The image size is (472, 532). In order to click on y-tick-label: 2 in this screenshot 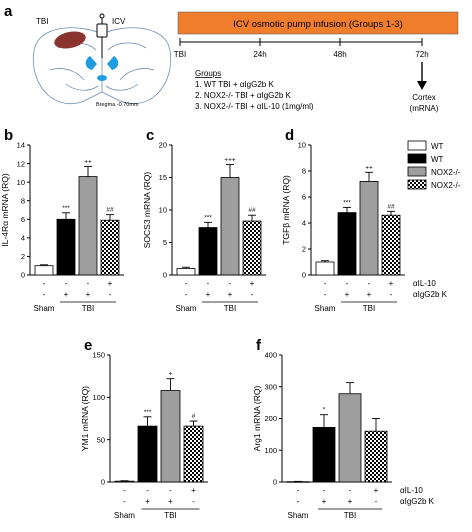, I will do `click(23, 256)`.